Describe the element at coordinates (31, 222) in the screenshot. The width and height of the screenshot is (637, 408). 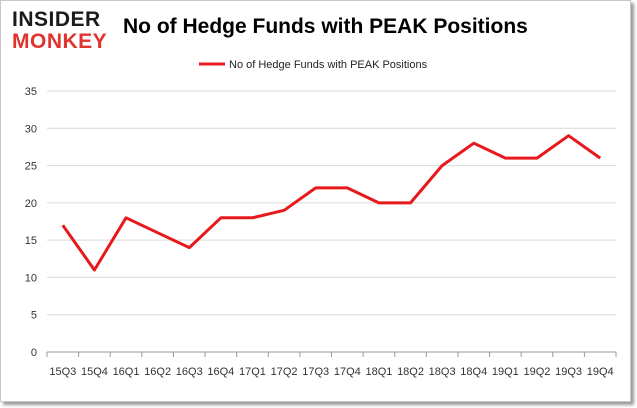
I see `y-axis-ticks: 0 5 10 15 20 25 30 35` at that location.